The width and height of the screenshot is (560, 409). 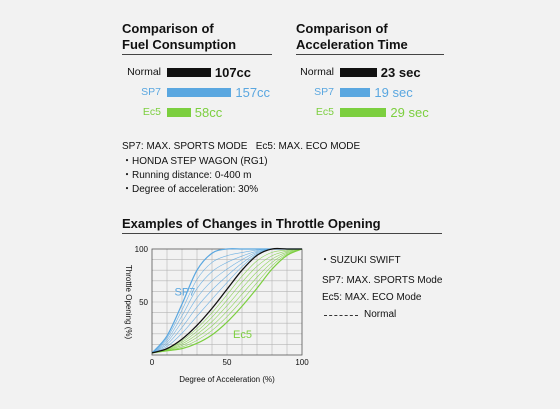 What do you see at coordinates (242, 335) in the screenshot?
I see `ec5-annotation: Ec5` at bounding box center [242, 335].